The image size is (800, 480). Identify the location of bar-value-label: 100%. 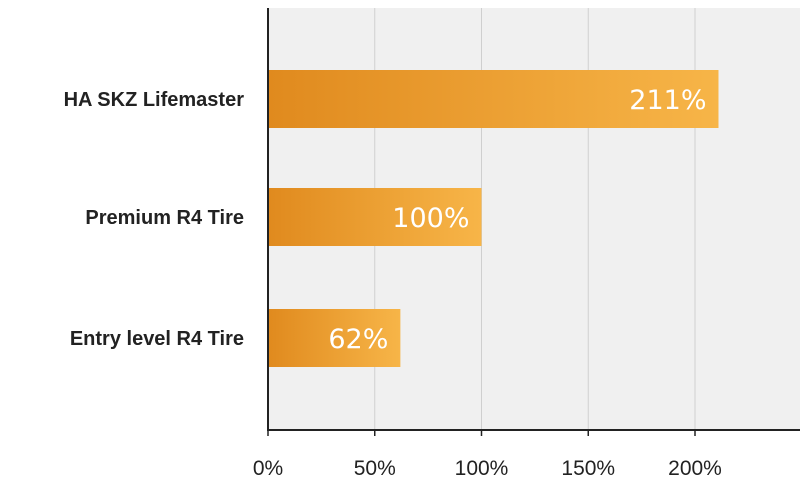
(430, 218).